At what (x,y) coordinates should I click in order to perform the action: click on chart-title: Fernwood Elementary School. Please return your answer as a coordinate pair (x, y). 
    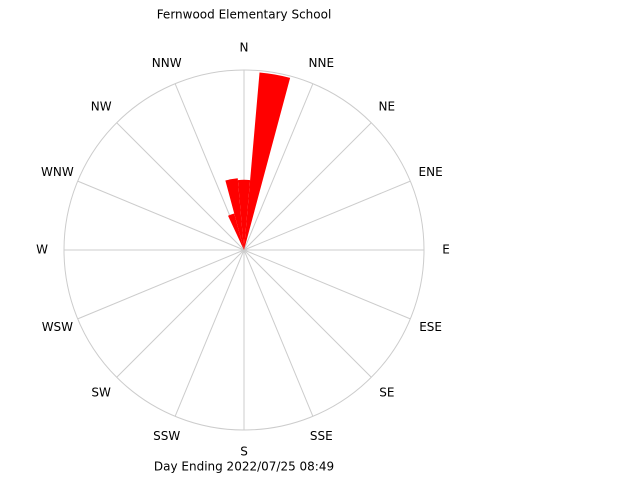
    Looking at the image, I should click on (244, 15).